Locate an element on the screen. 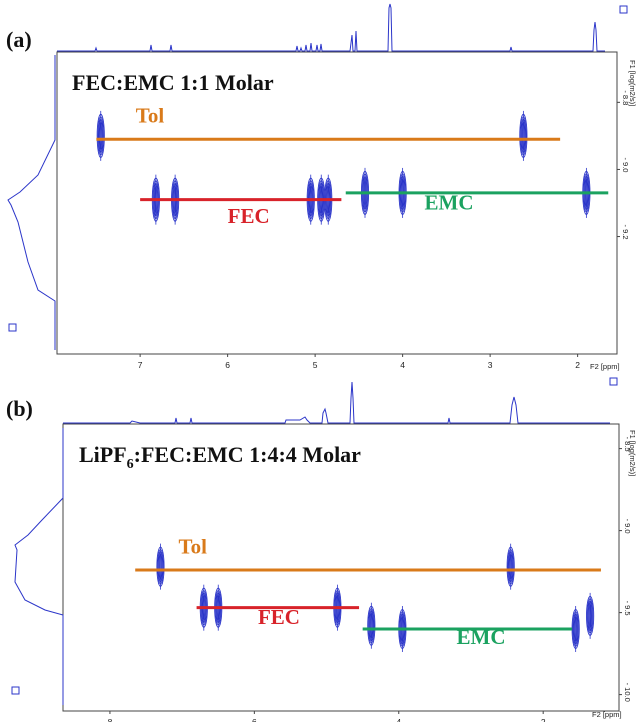 The image size is (637, 722). panel-b-peaks is located at coordinates (375, 597).